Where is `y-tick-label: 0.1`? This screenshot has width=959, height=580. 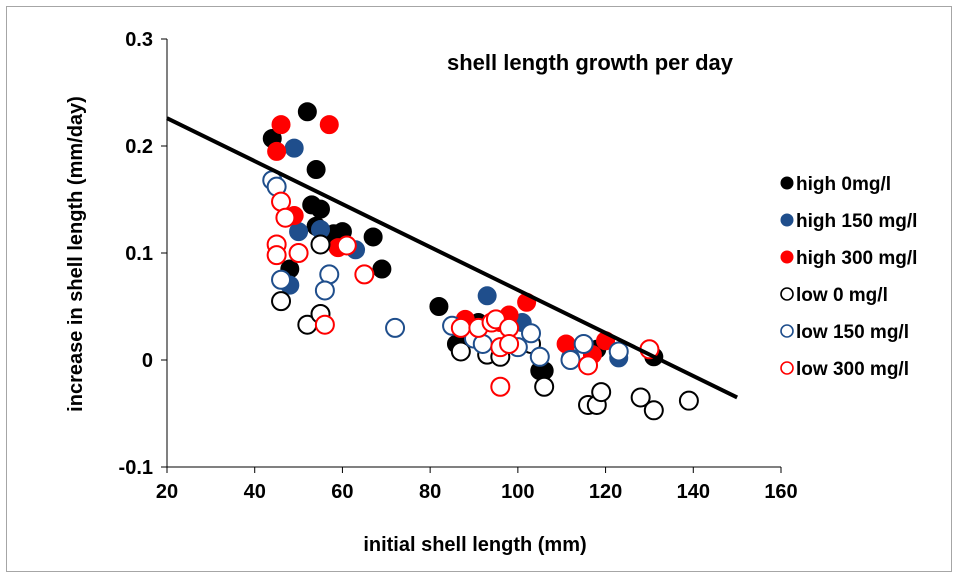
y-tick-label: 0.1 is located at coordinates (139, 254).